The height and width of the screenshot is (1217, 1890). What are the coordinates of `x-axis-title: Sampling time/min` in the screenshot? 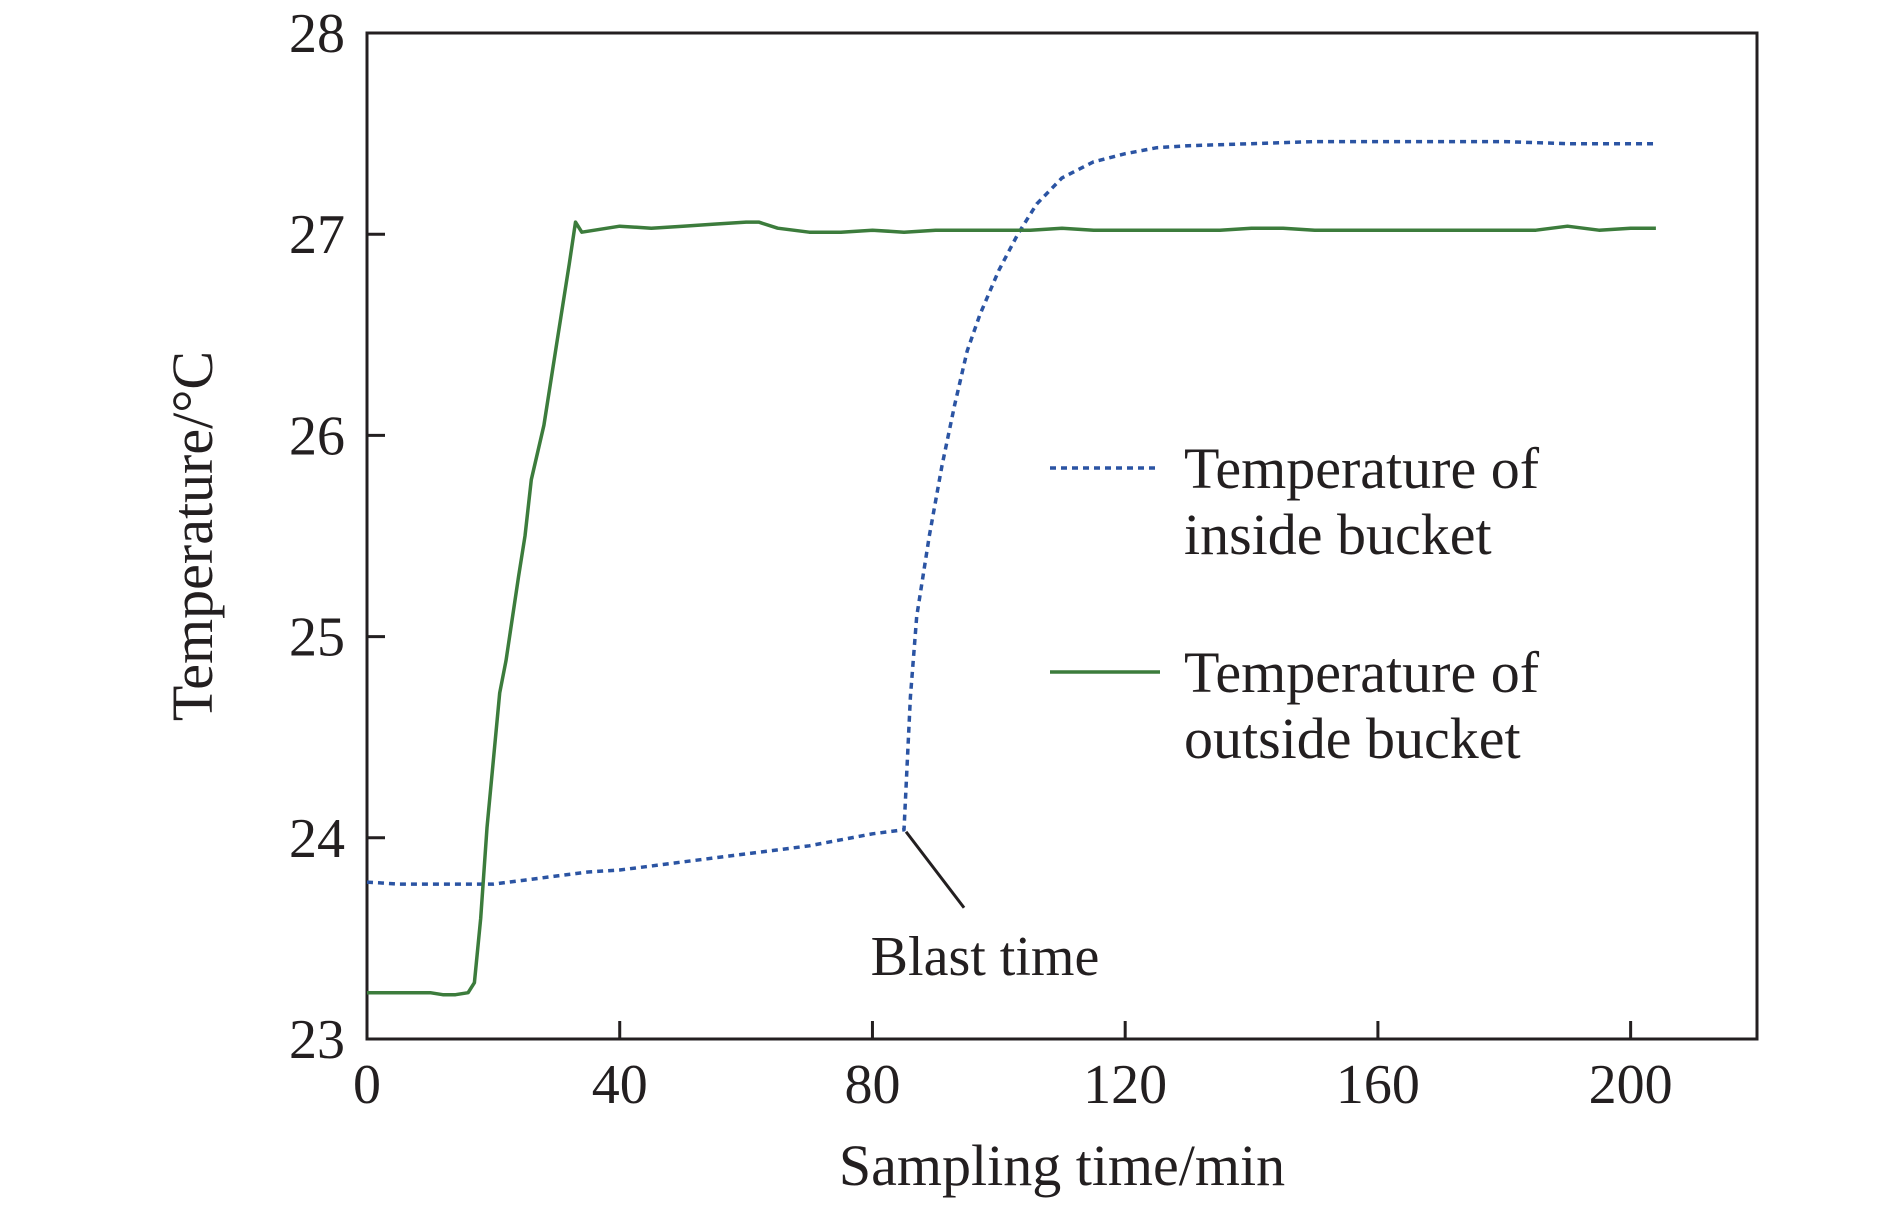 It's located at (1062, 1165).